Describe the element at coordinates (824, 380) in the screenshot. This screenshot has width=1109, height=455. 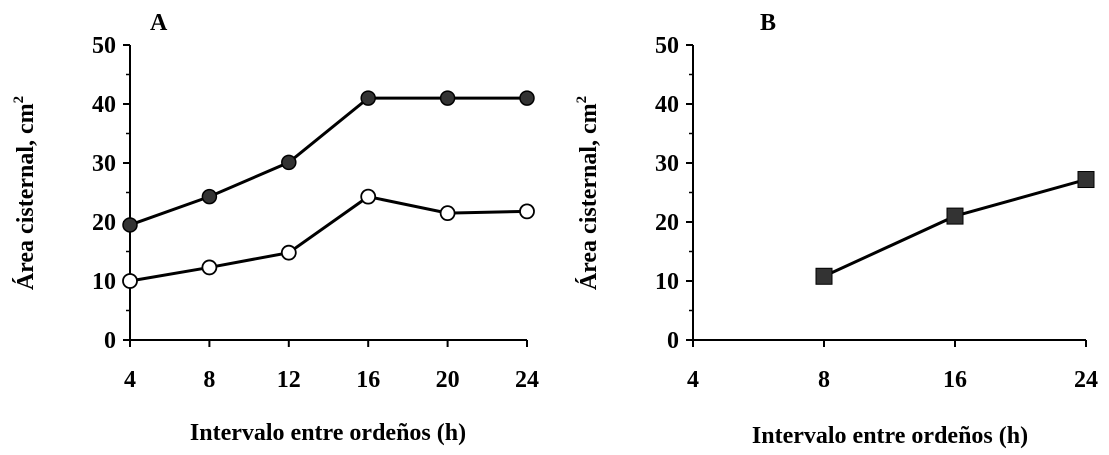
I see `panel-b-x-tick-label: 8` at that location.